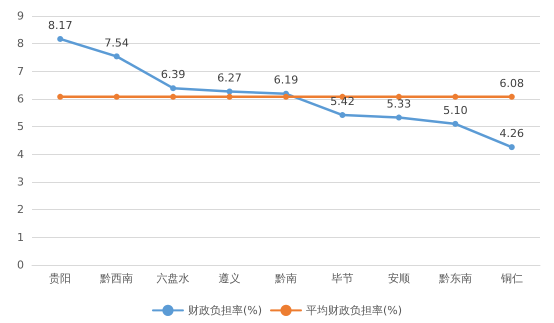 Image resolution: width=554 pixels, height=323 pixels. I want to click on data-label: 8.17, so click(60, 25).